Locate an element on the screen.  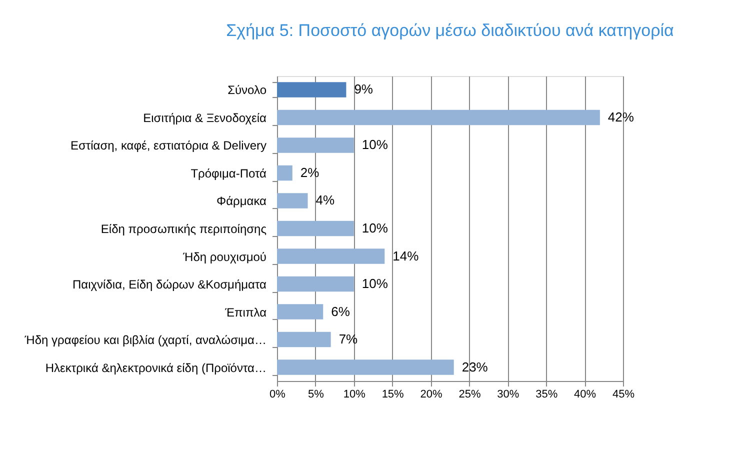
y-tick-label: Σύνολο is located at coordinates (247, 90).